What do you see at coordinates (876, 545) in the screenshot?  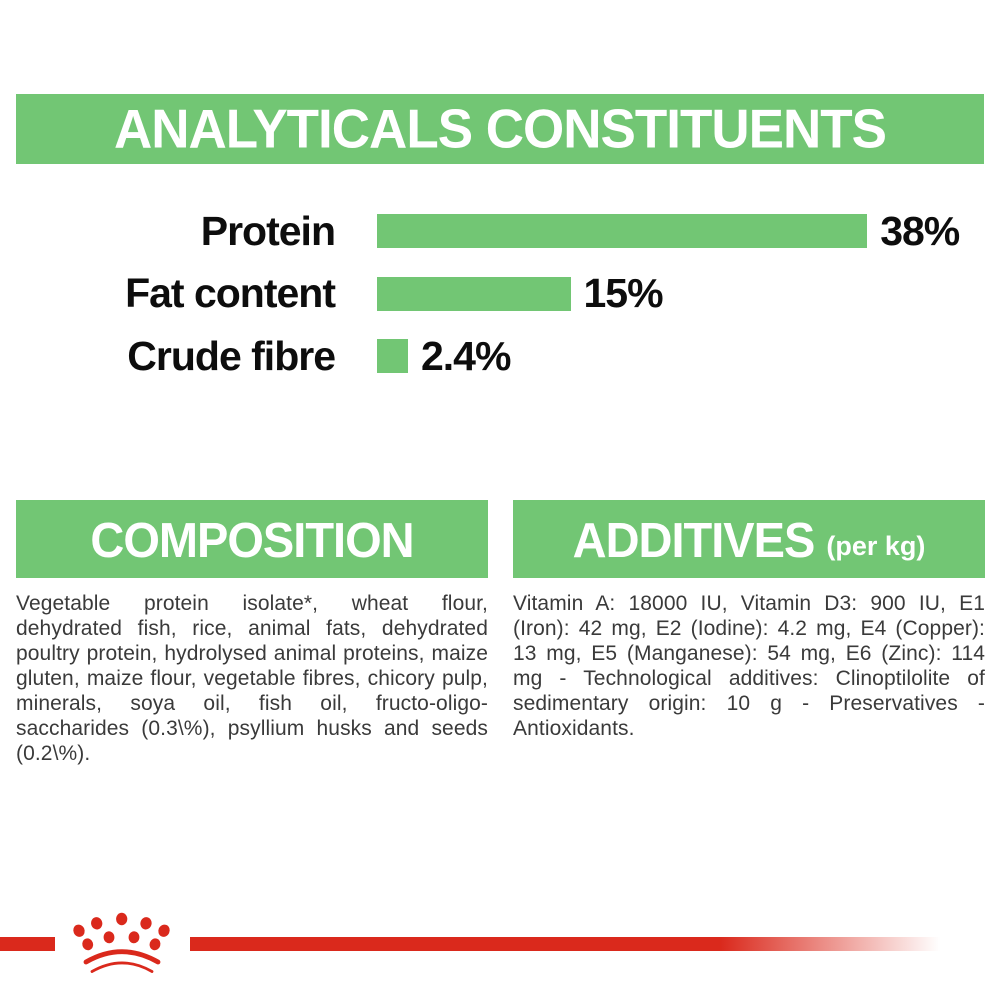 I see `additives-title-suffix: (per kg)` at bounding box center [876, 545].